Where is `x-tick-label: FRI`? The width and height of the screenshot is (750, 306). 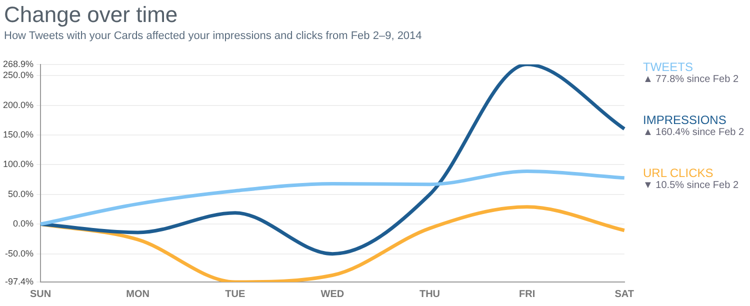 x-tick-label: FRI is located at coordinates (527, 294).